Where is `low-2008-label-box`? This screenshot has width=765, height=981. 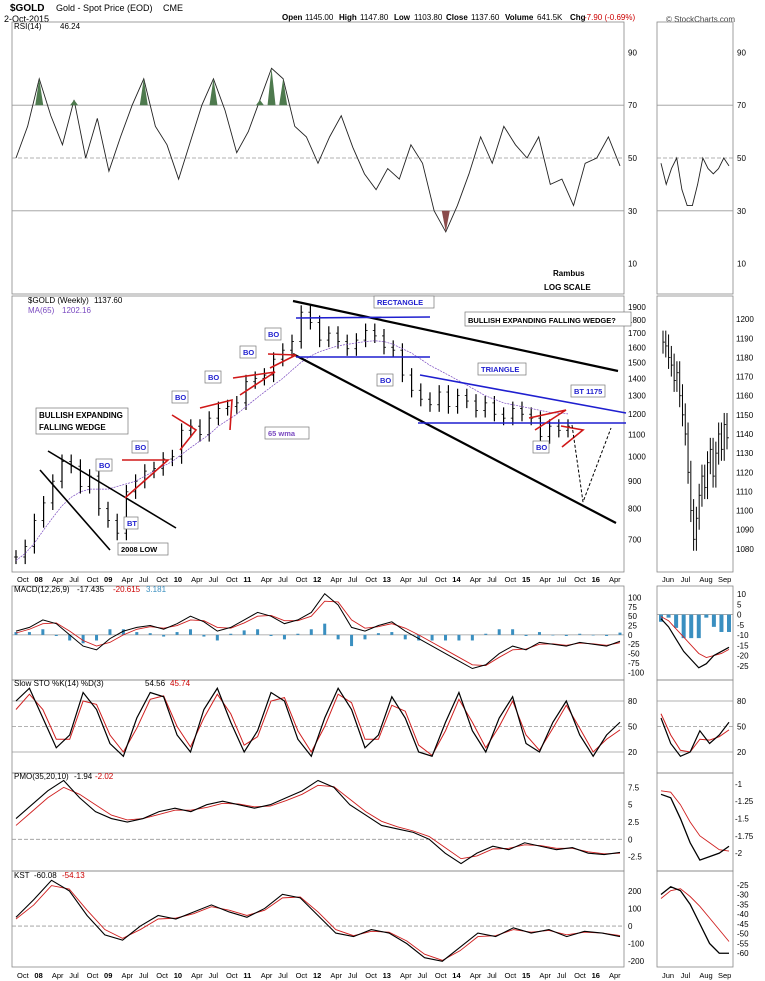
low-2008-label-box is located at coordinates (143, 549).